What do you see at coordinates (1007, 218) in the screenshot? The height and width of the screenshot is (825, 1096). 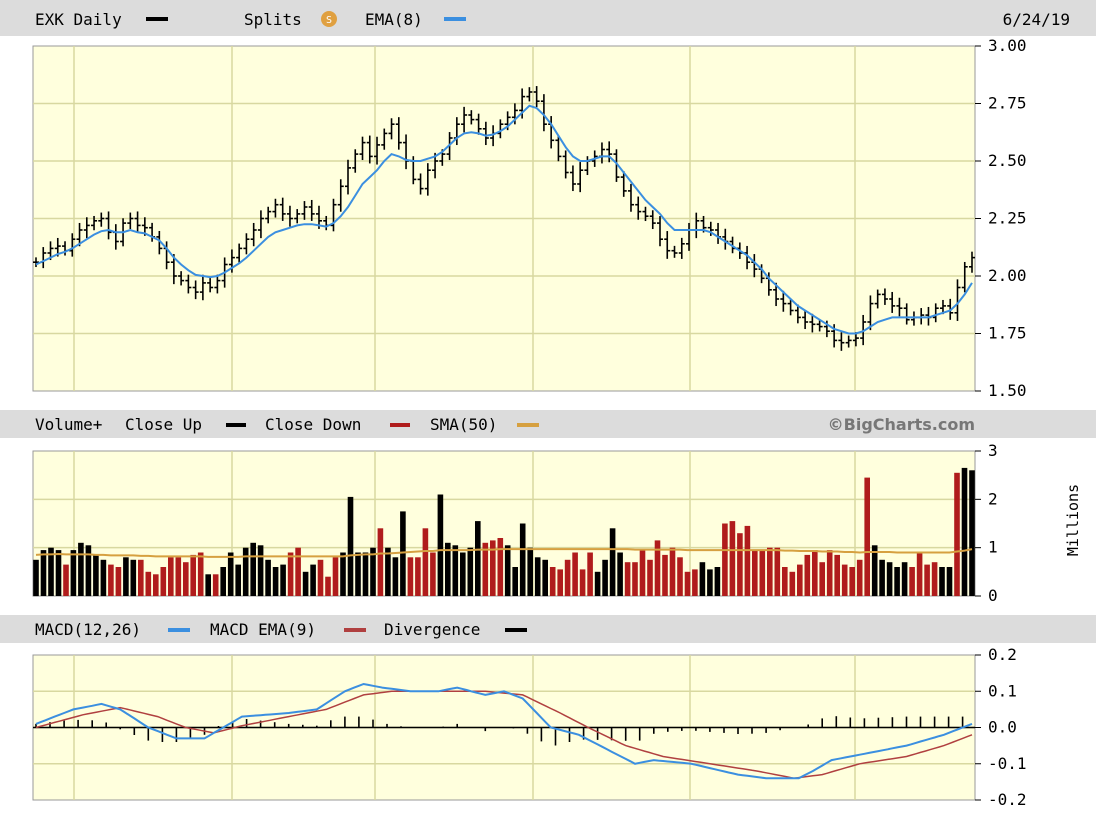 I see `price-tick-label: 2.25` at bounding box center [1007, 218].